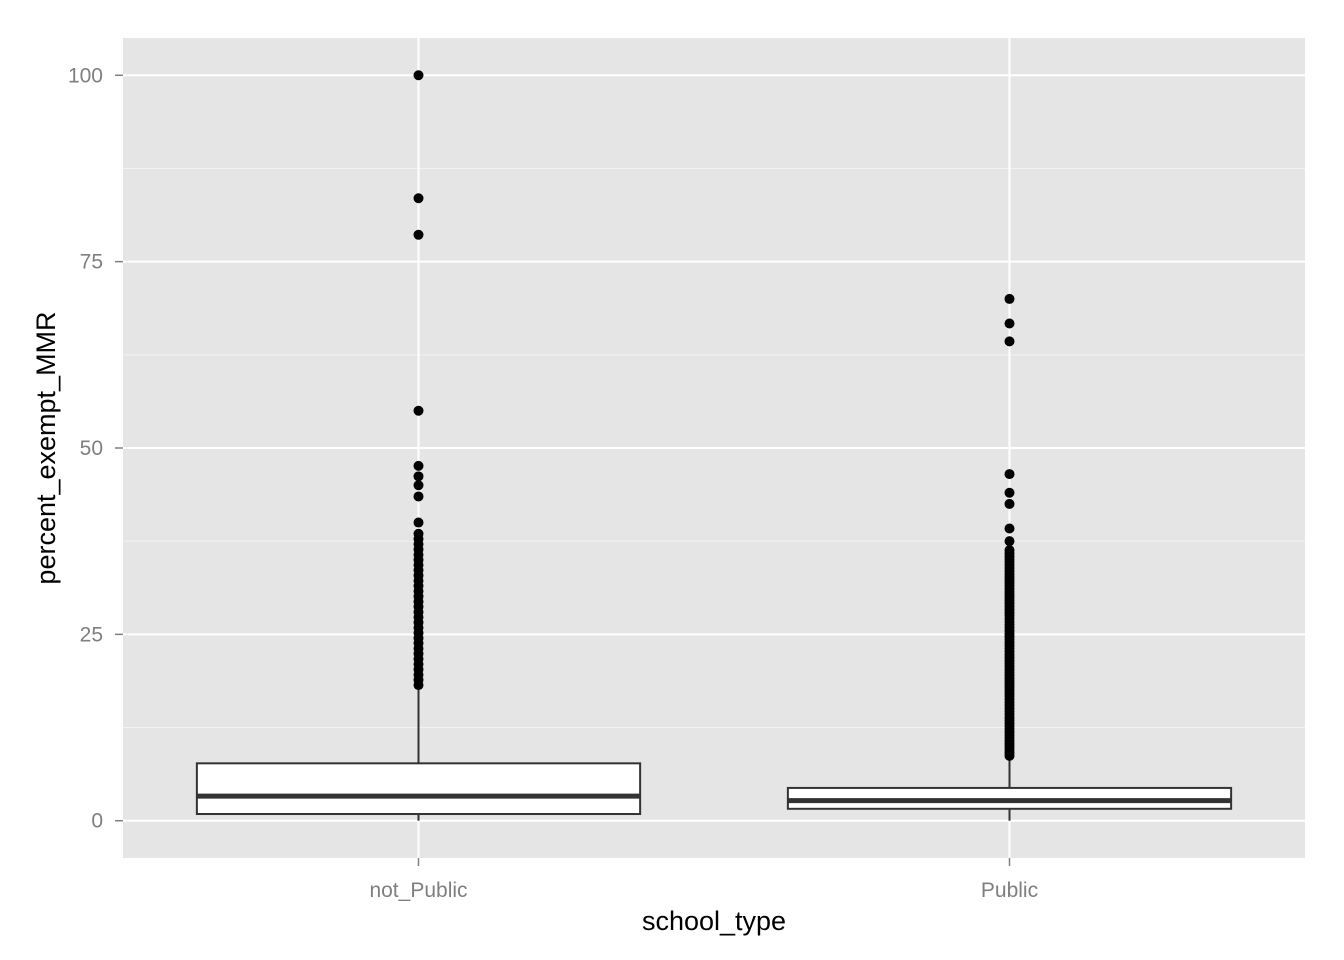  Describe the element at coordinates (85, 75) in the screenshot. I see `y-tick-label: 100` at that location.